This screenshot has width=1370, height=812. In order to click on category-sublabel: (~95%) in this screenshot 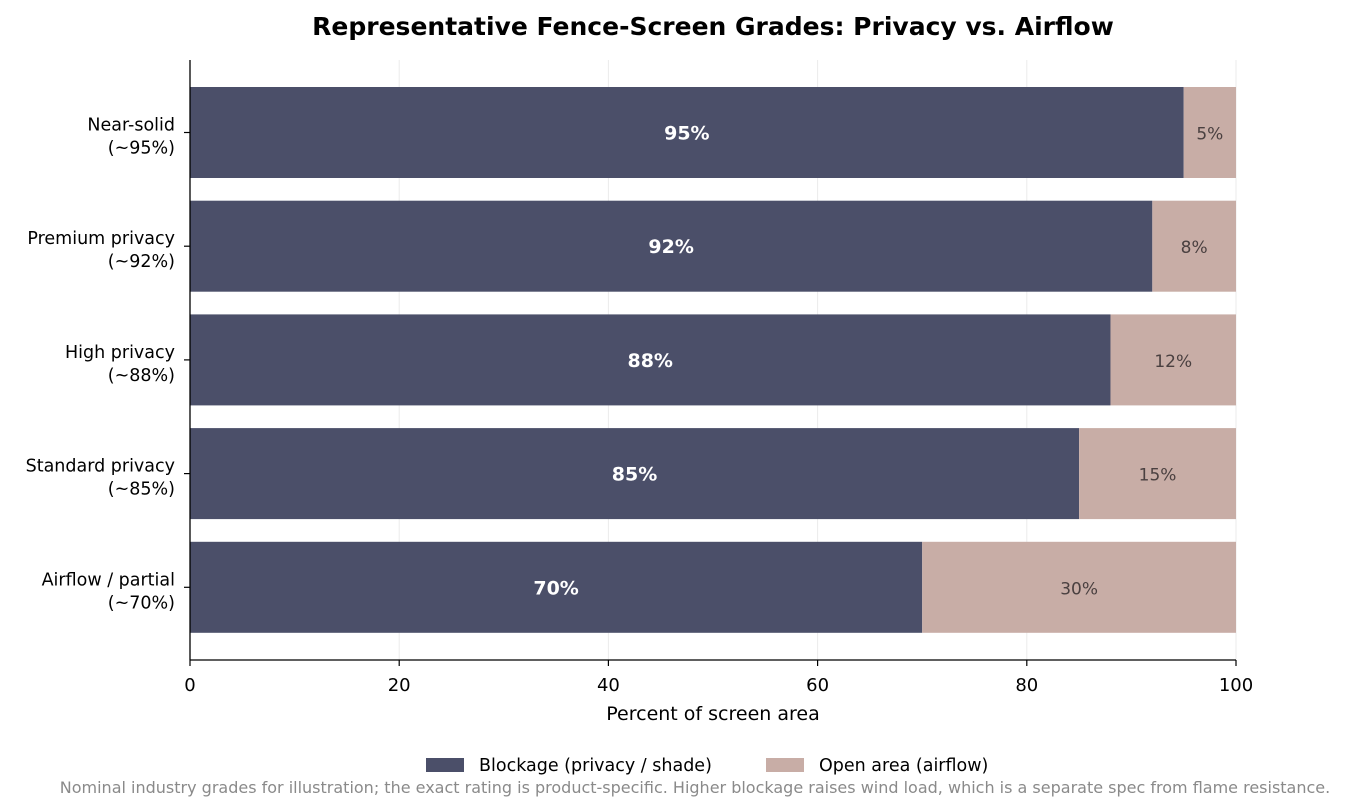, I will do `click(141, 149)`.